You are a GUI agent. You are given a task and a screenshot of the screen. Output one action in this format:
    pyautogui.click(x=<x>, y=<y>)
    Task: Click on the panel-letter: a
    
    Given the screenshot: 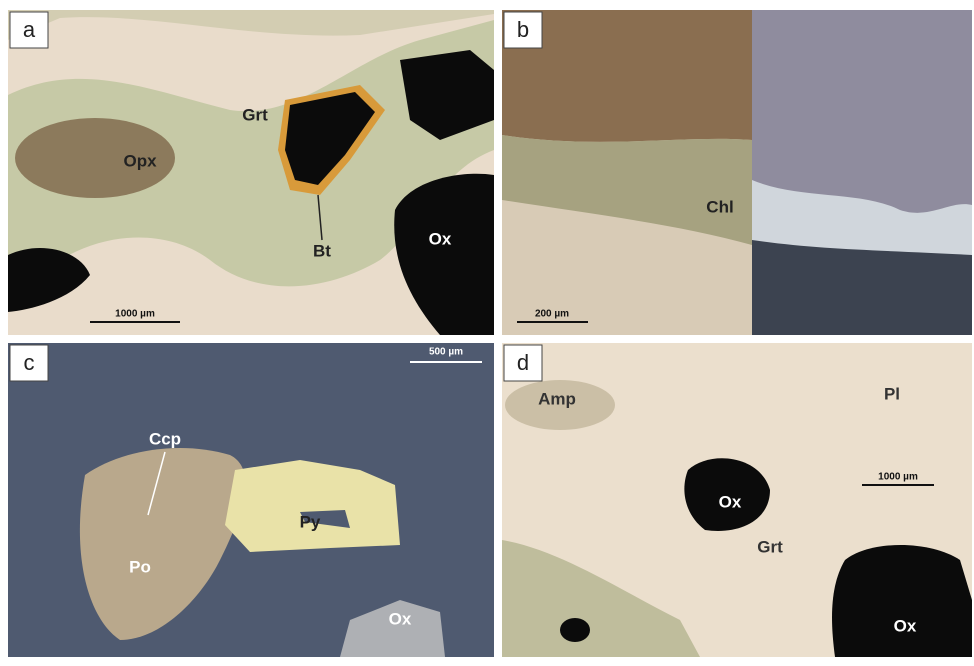 What is the action you would take?
    pyautogui.click(x=29, y=29)
    